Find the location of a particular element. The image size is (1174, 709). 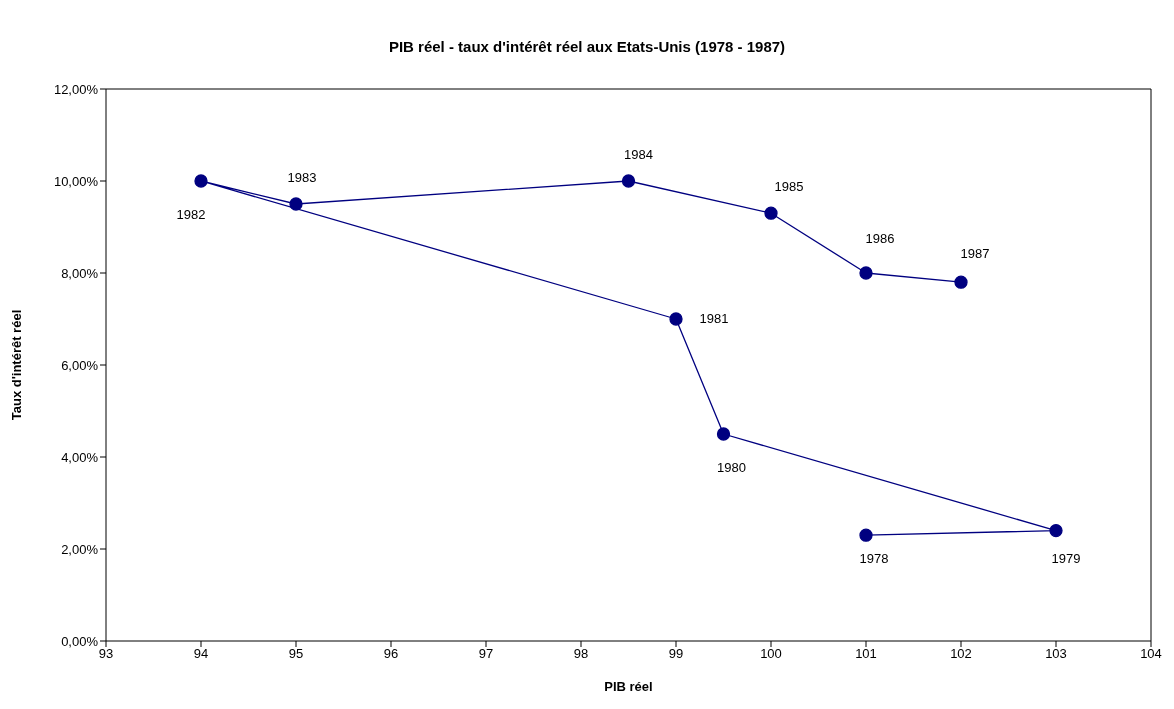

y-tick-label: 12,00% is located at coordinates (76, 89).